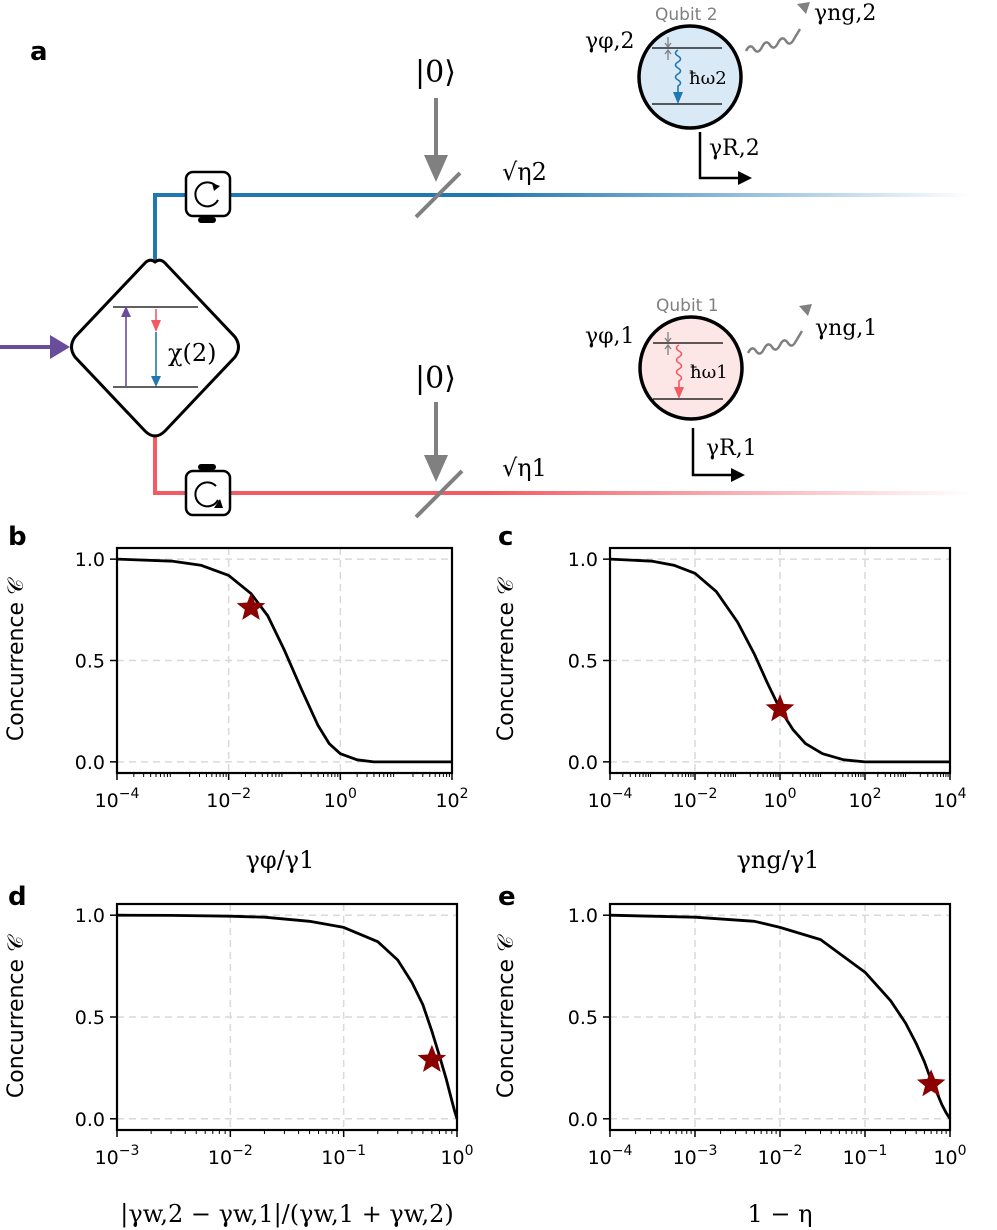 This screenshot has height=1230, width=997. I want to click on qubit1-gamma-ng: γng,1, so click(846, 328).